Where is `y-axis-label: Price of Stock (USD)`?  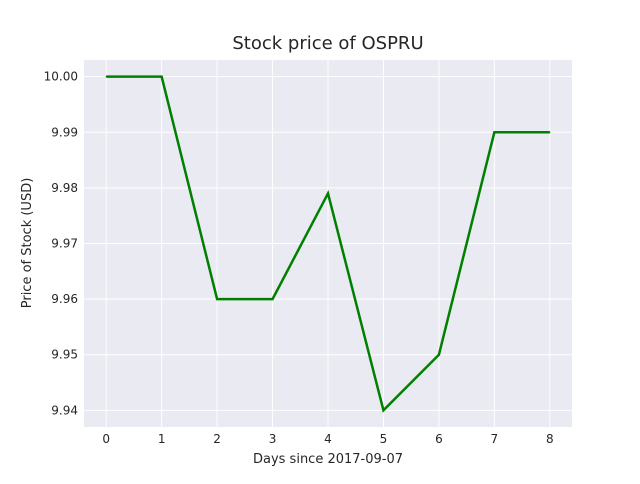
y-axis-label: Price of Stock (USD) is located at coordinates (27, 243).